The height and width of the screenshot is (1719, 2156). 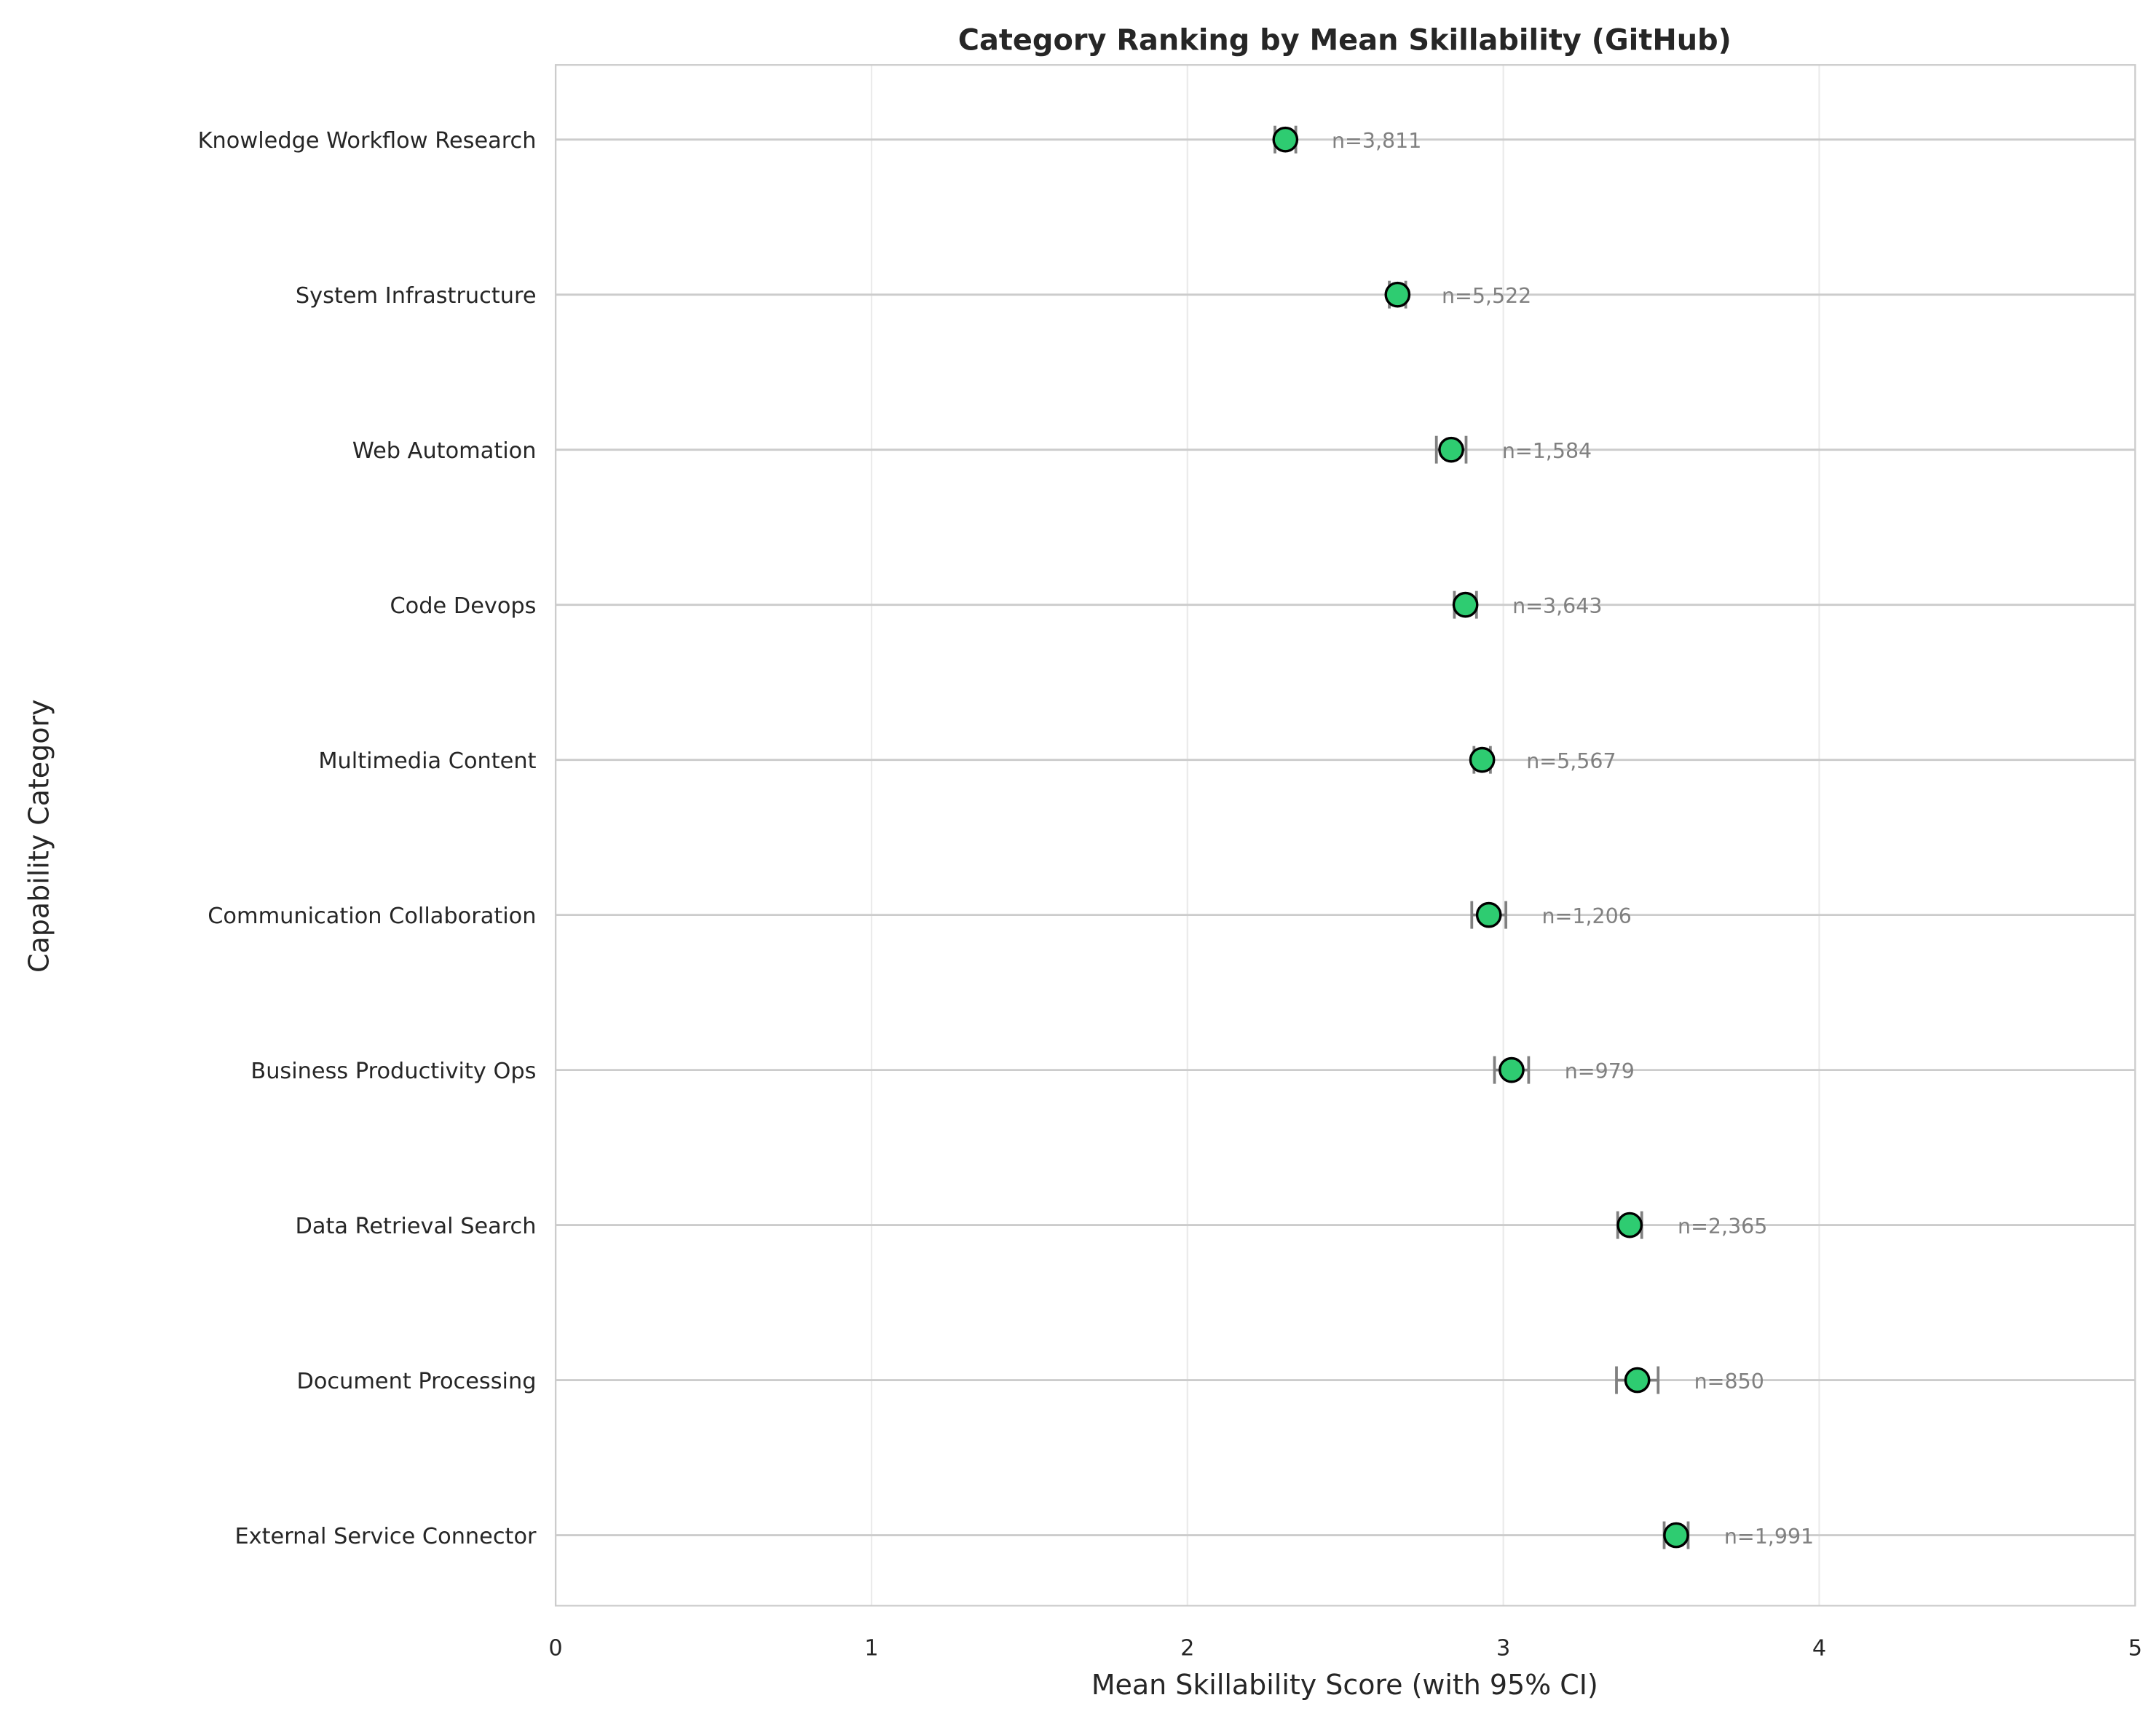 I want to click on y-category-label: Multimedia Content, so click(x=427, y=761).